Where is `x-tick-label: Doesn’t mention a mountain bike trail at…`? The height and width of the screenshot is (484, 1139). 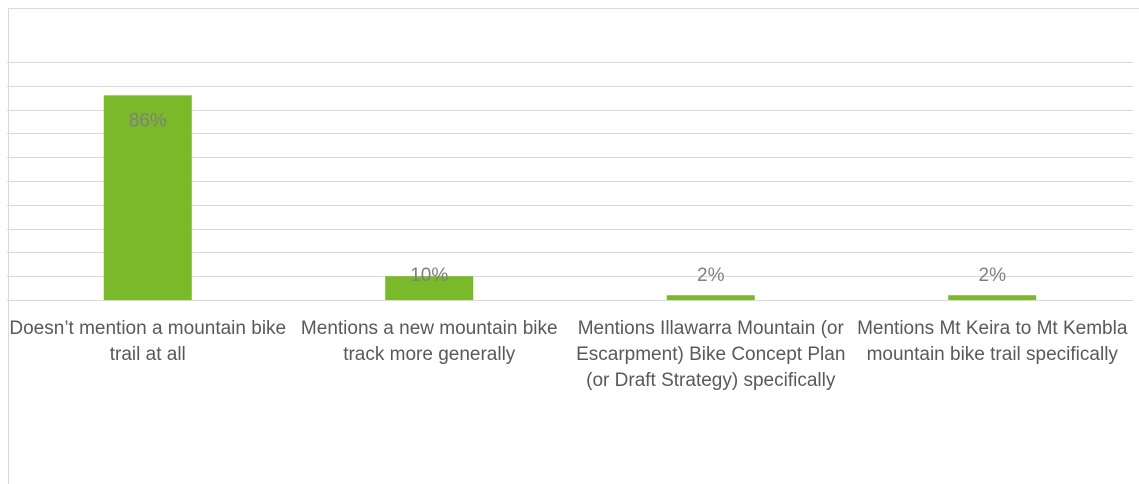 x-tick-label: Doesn’t mention a mountain bike trail at… is located at coordinates (148, 341).